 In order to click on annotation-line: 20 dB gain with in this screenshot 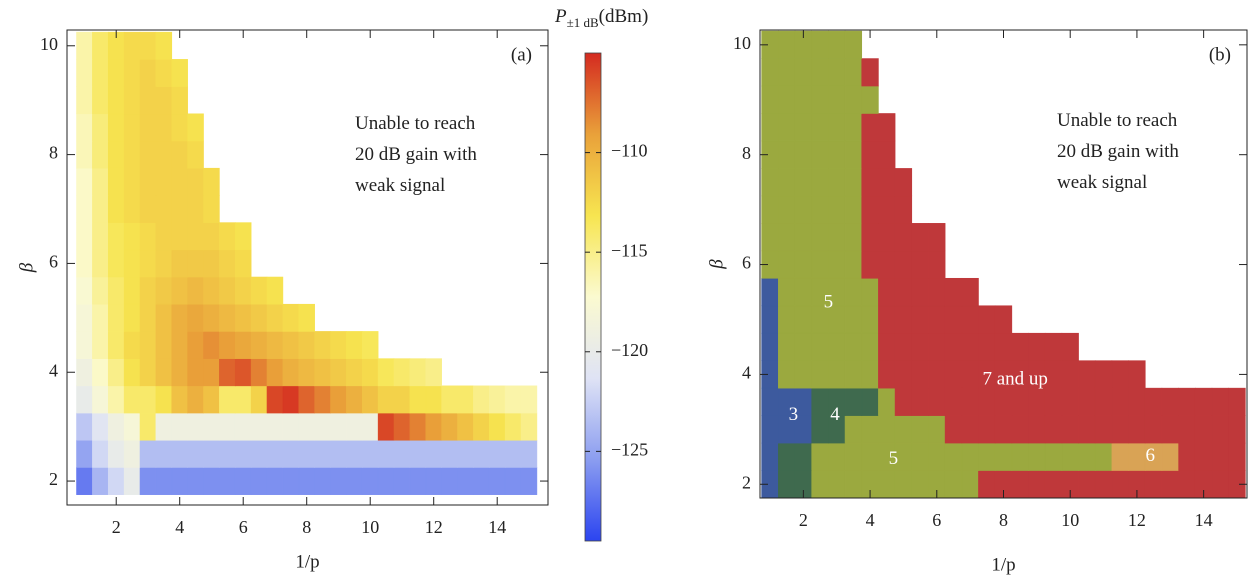, I will do `click(416, 154)`.